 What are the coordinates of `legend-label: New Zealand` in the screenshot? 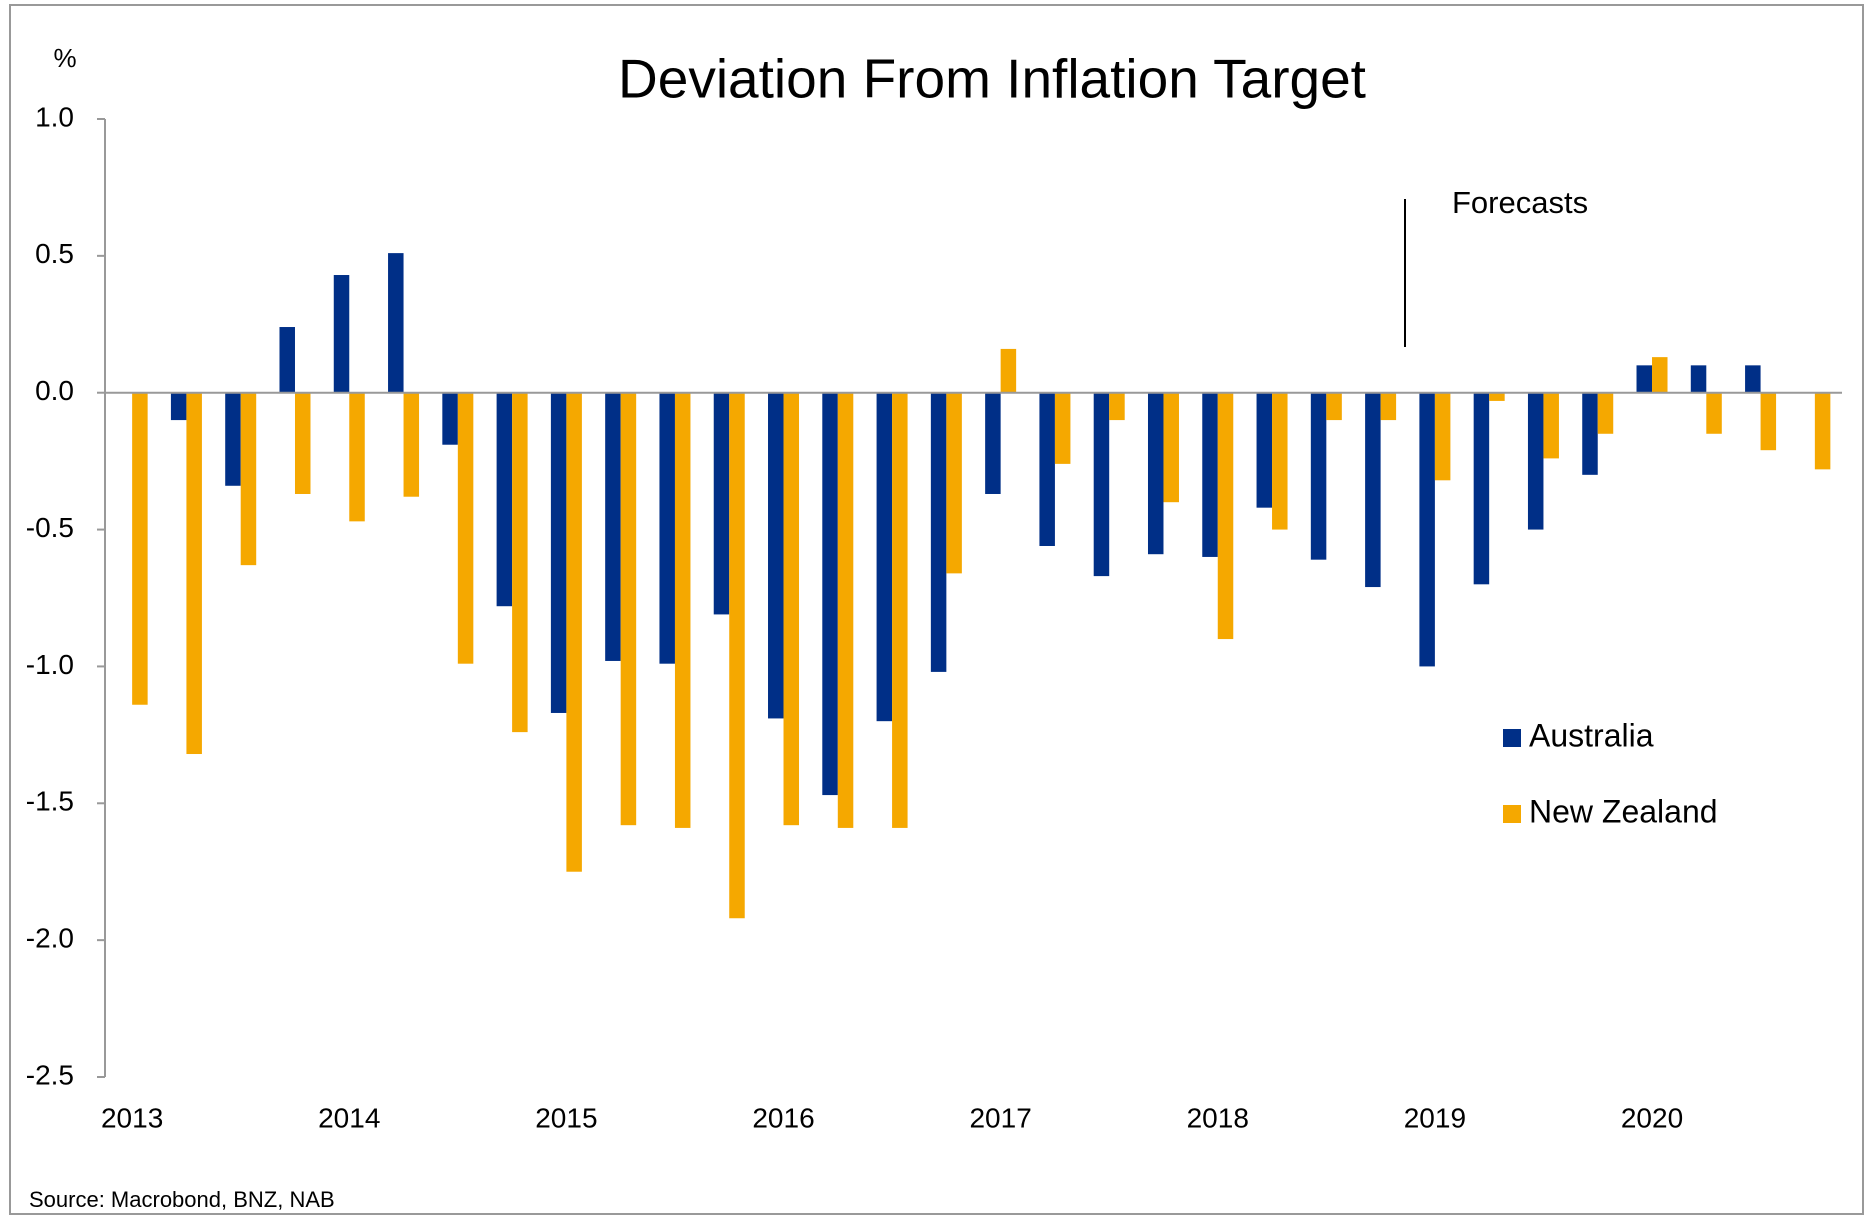 It's located at (1623, 811).